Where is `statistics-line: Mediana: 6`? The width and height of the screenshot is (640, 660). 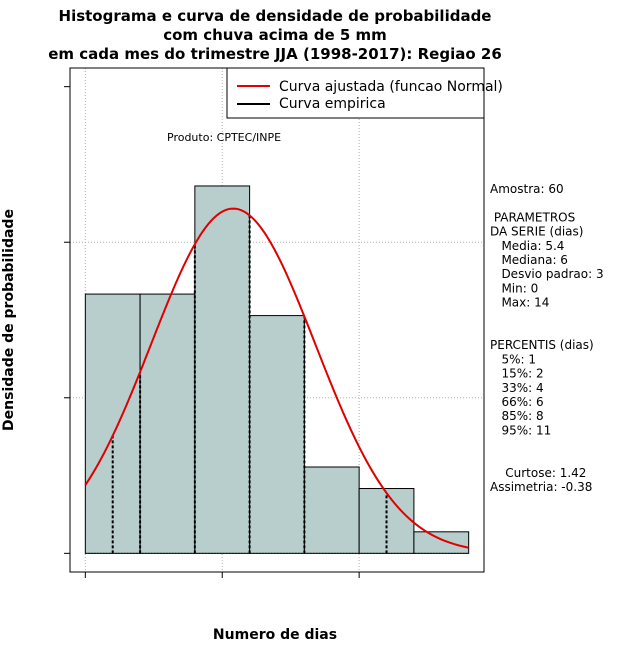
statistics-line: Mediana: 6 is located at coordinates (529, 260).